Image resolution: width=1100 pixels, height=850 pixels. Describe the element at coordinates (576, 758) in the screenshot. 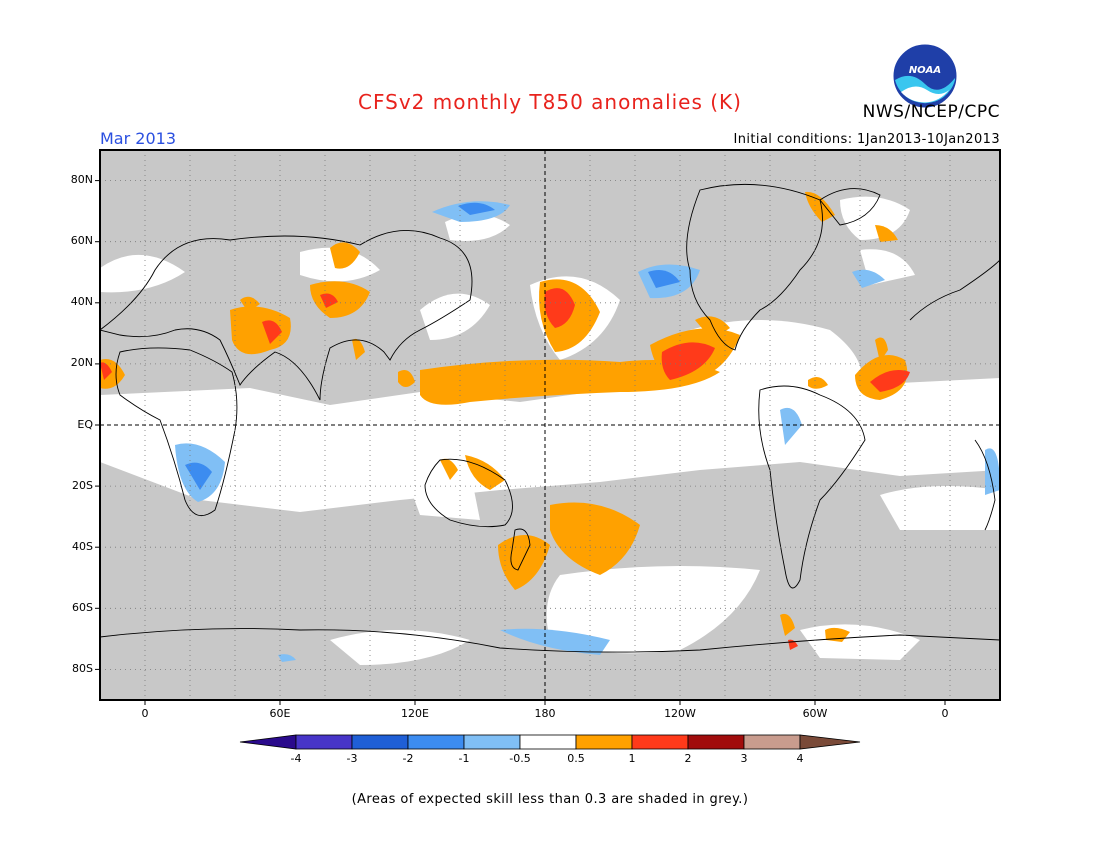

I see `colorbar-label-05: 0.5` at that location.